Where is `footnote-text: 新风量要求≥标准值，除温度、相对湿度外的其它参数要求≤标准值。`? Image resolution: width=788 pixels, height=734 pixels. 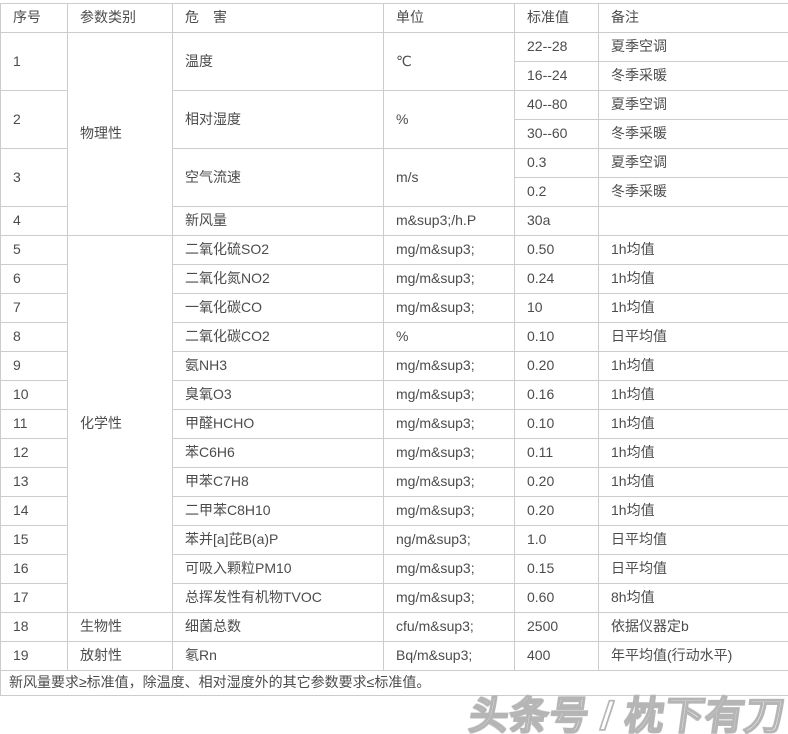 footnote-text: 新风量要求≥标准值，除温度、相对湿度外的其它参数要求≤标准值。 is located at coordinates (394, 683).